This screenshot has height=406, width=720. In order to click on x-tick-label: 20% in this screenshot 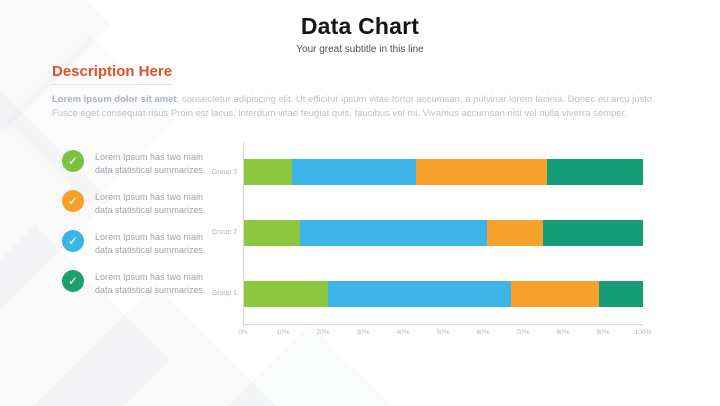, I will do `click(323, 332)`.